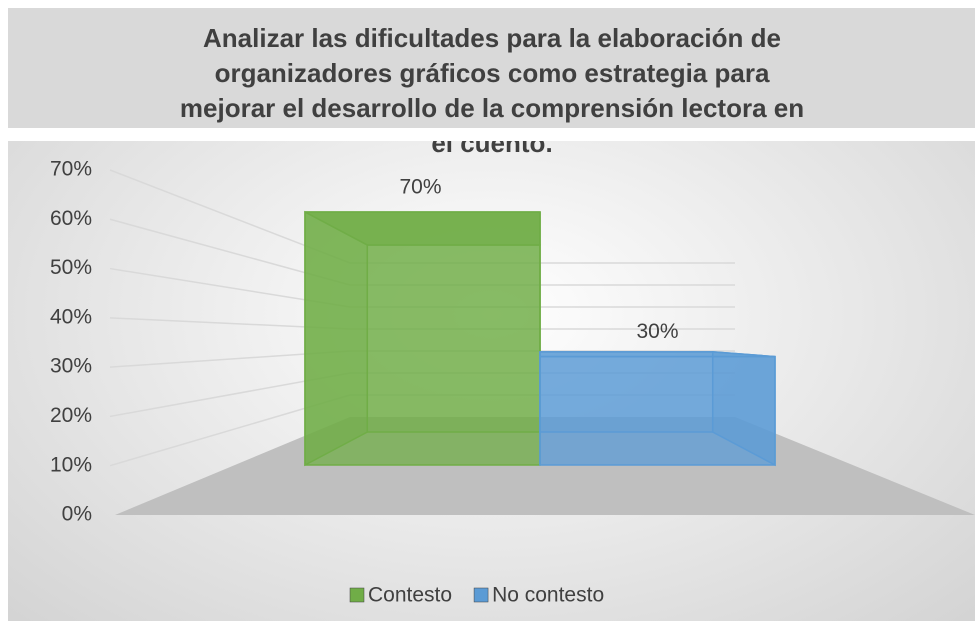 The image size is (979, 621). I want to click on y-tick-label: 0%, so click(77, 514).